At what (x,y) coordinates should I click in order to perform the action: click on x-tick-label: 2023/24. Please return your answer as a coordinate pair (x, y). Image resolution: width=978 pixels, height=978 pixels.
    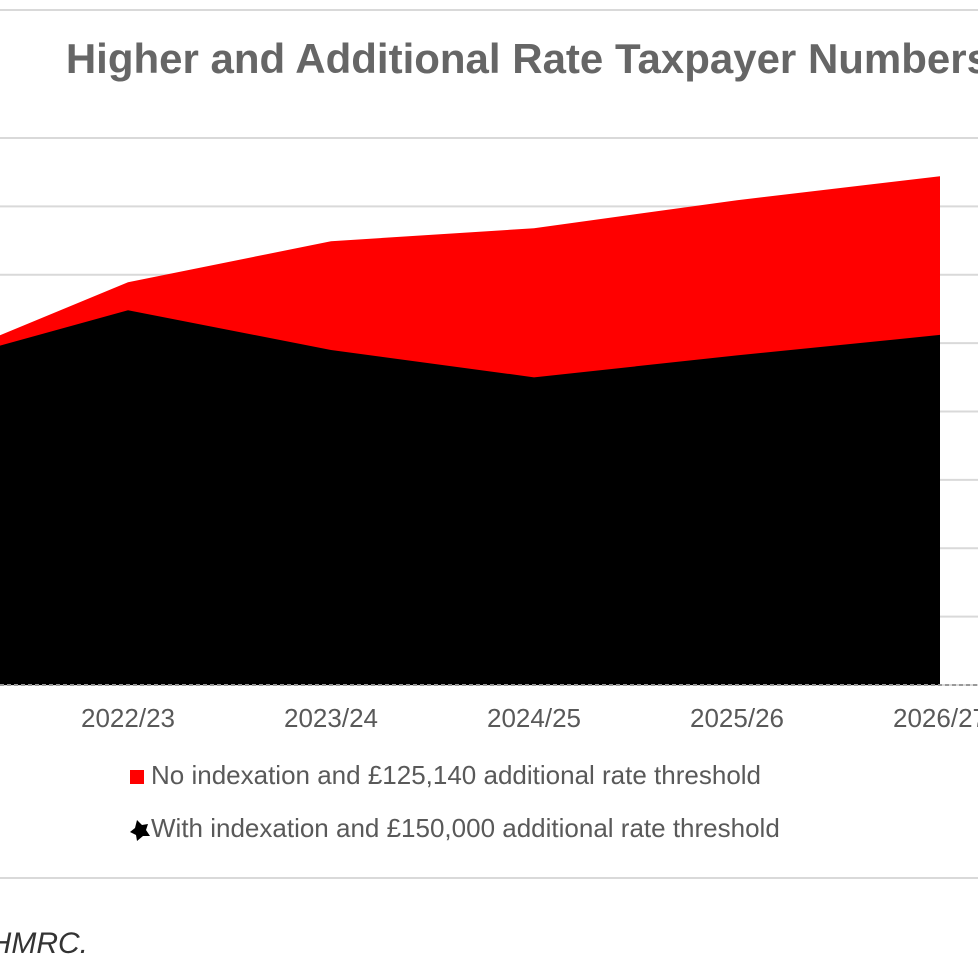
    Looking at the image, I should click on (331, 718).